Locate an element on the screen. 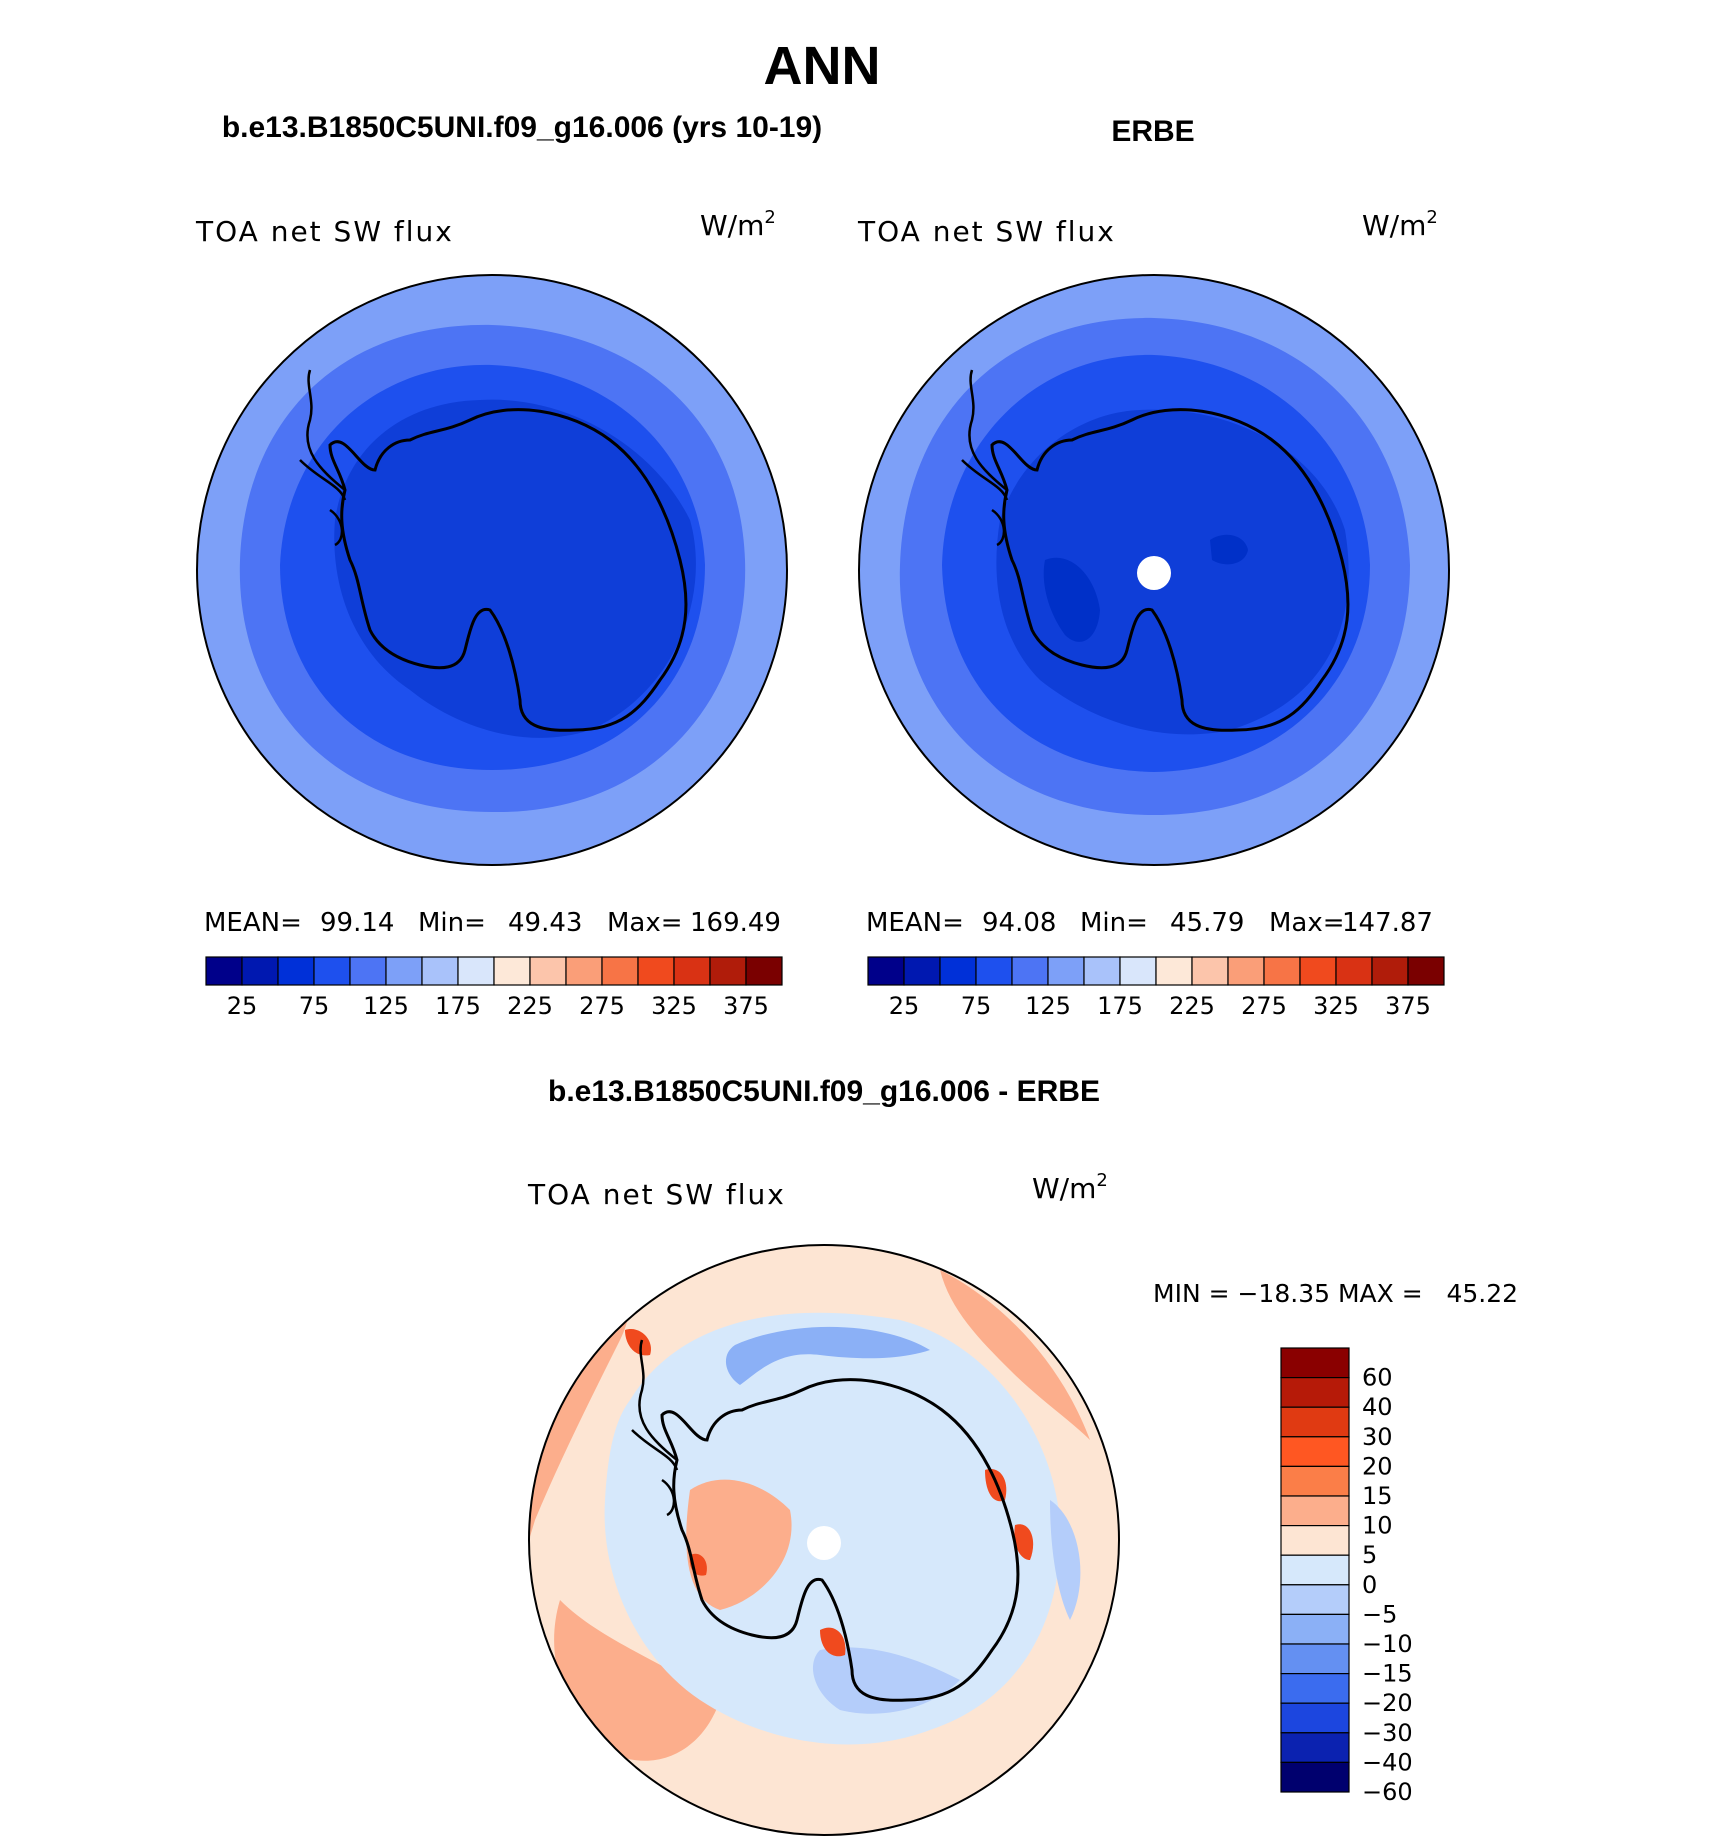 The image size is (1710, 1840). panel-obs-map-border is located at coordinates (1154, 570).